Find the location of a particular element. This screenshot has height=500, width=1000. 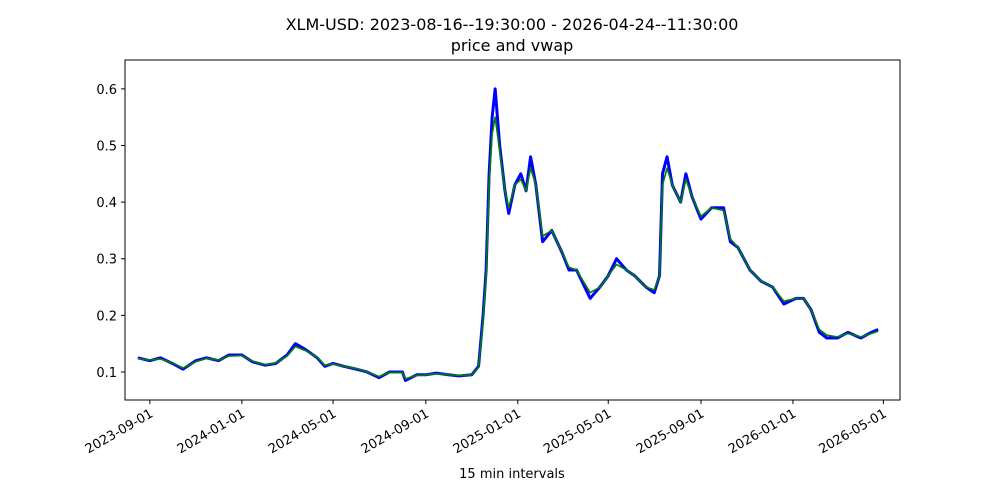

x-tick-label: 2025-05-01 is located at coordinates (577, 431).